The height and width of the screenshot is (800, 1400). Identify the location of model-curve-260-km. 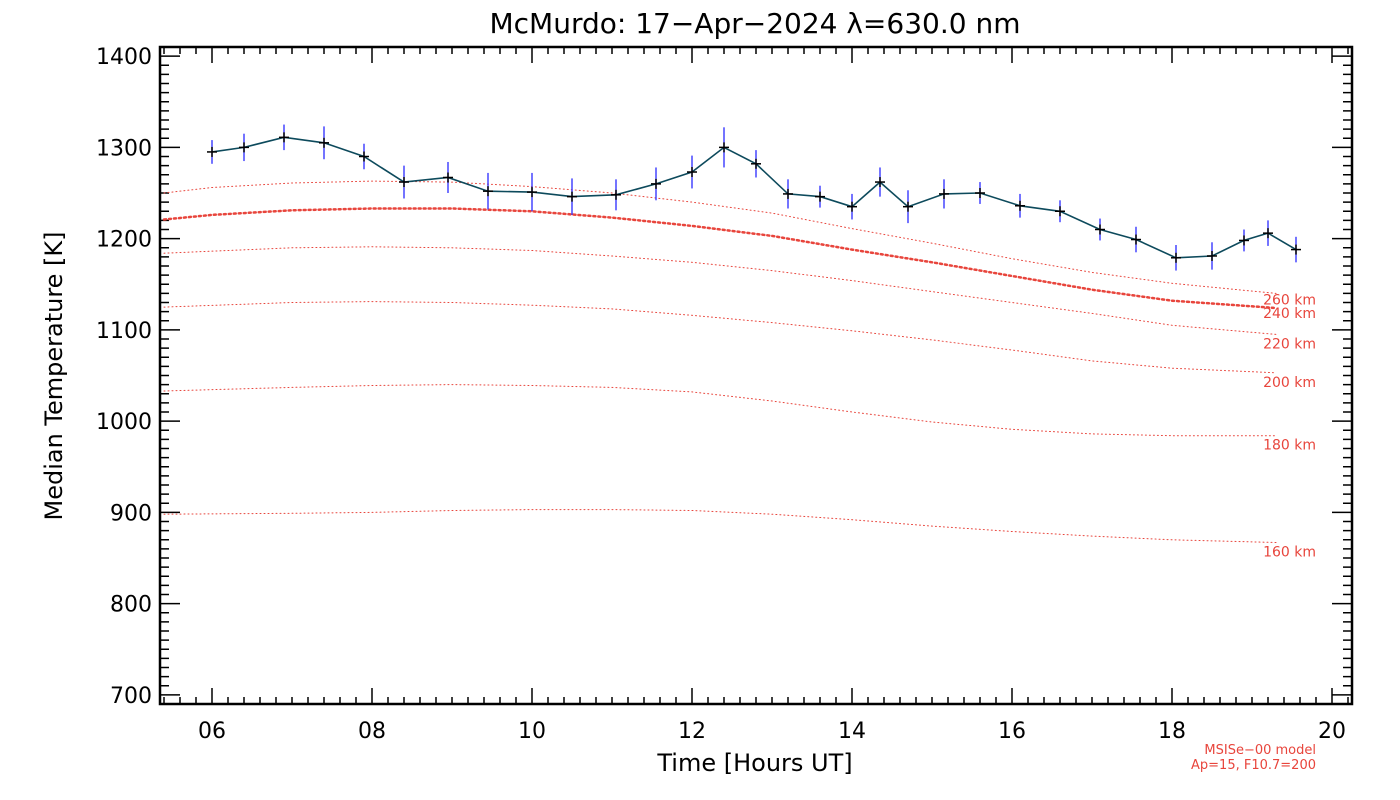
(720, 237).